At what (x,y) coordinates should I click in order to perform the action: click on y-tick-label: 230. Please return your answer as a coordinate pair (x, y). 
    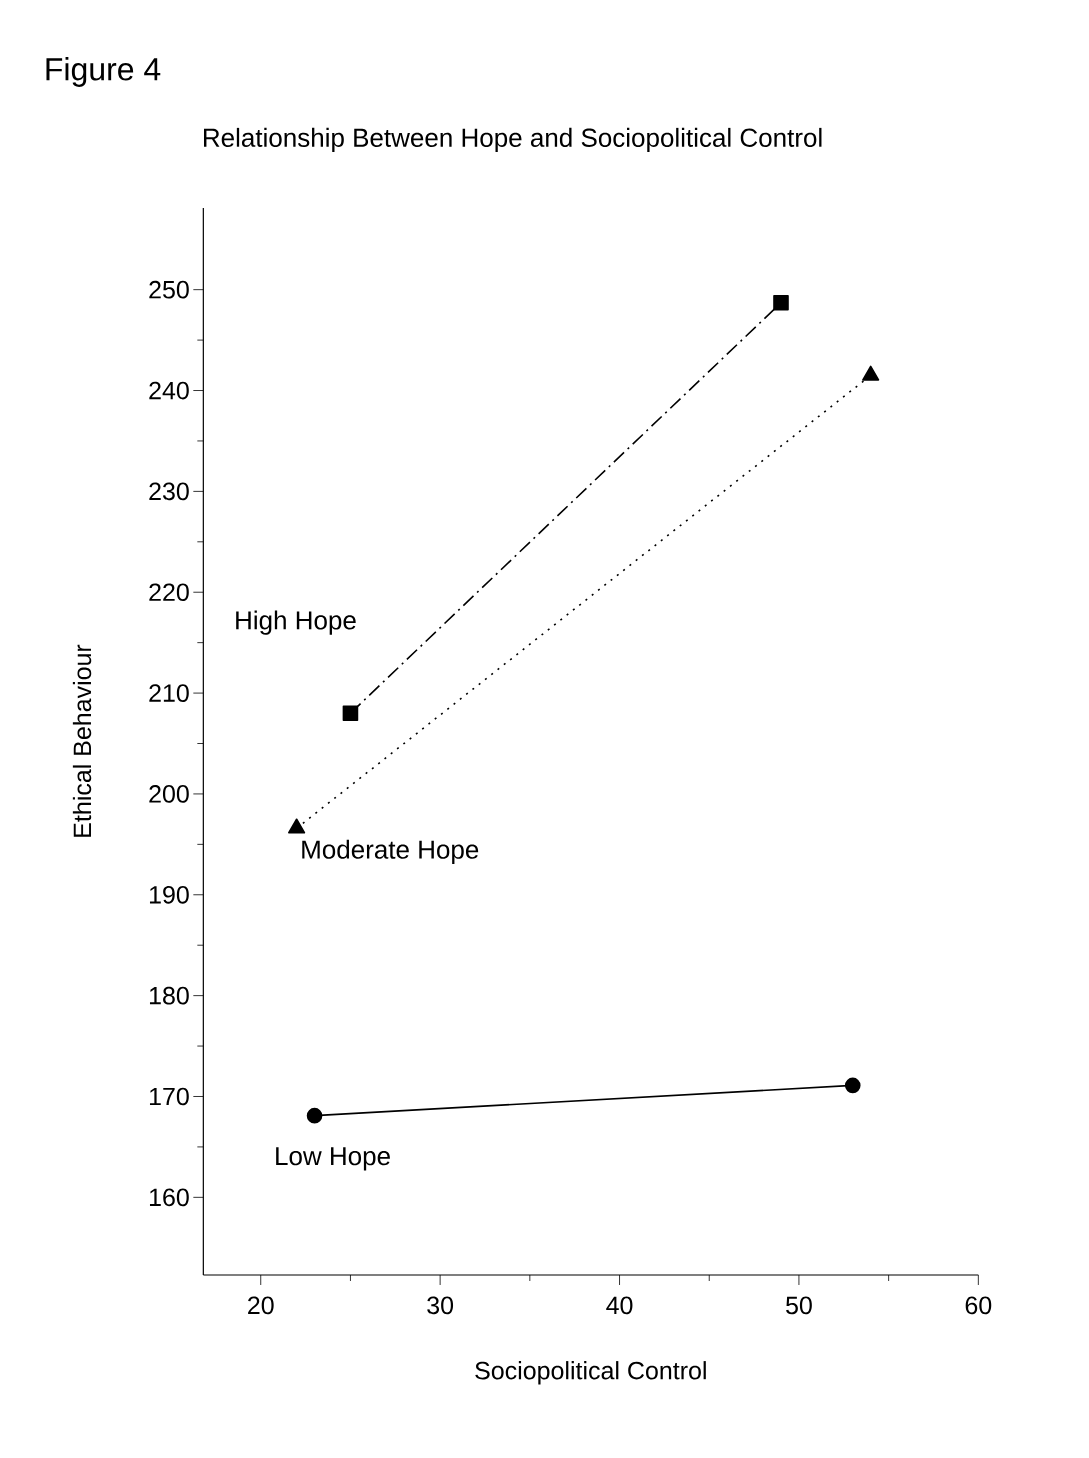
    Looking at the image, I should click on (169, 491).